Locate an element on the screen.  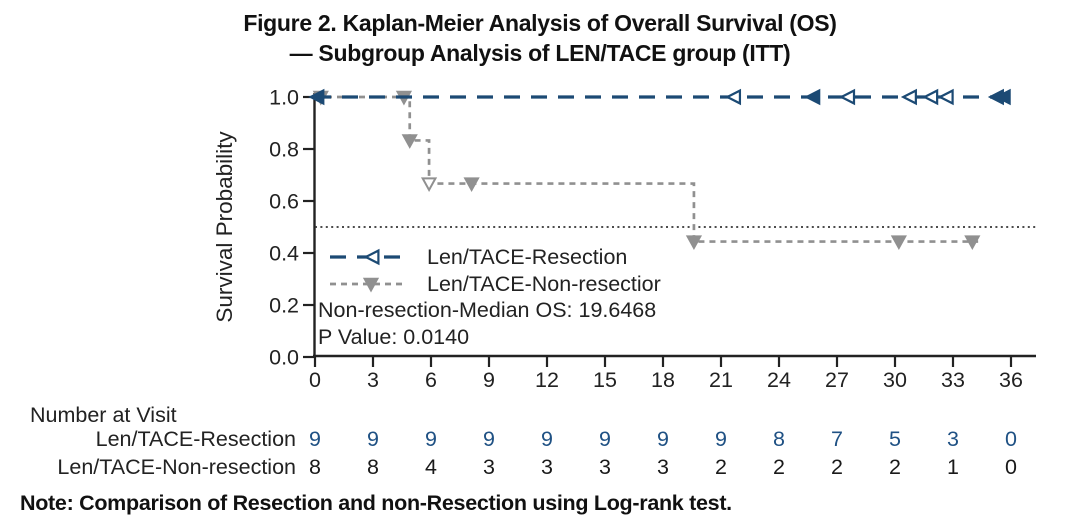
x-tick-label: 33 is located at coordinates (953, 380).